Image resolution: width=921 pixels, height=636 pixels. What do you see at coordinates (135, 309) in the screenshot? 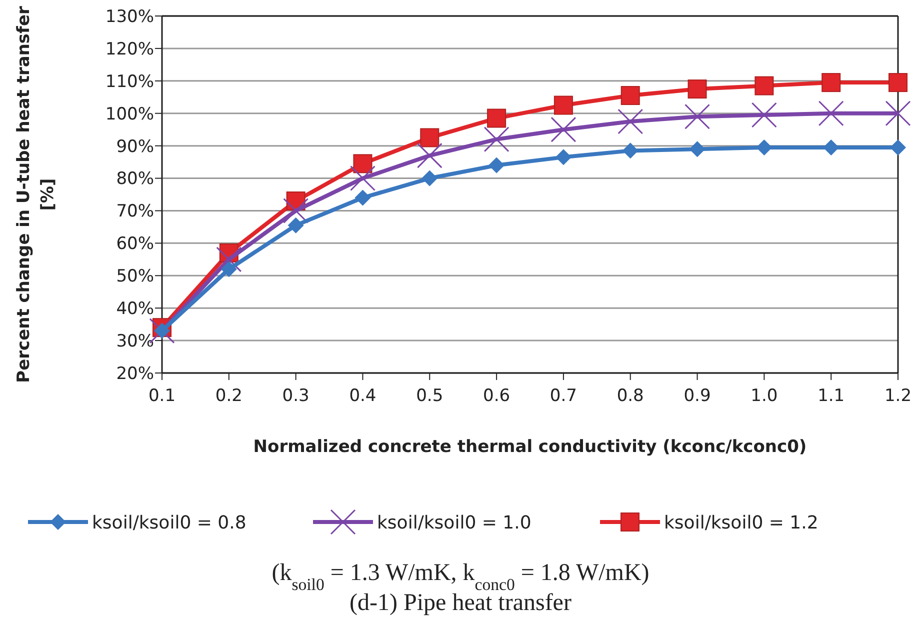
I see `y-tick-label: 40%` at bounding box center [135, 309].